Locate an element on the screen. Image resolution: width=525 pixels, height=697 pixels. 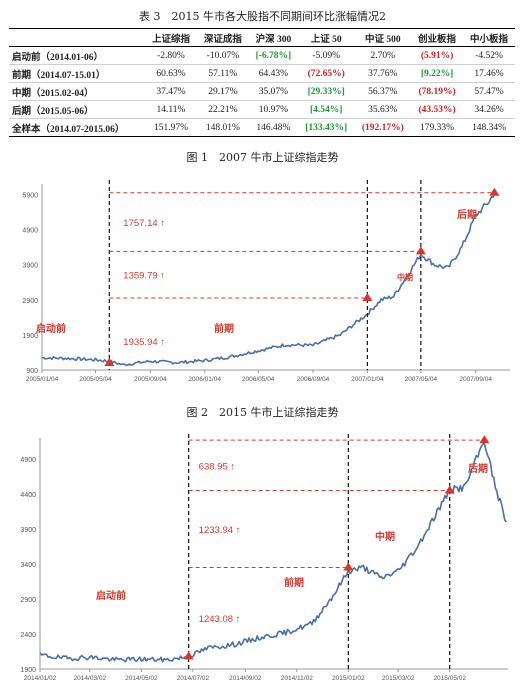
header-cell: 深证成指 is located at coordinates (222, 37).